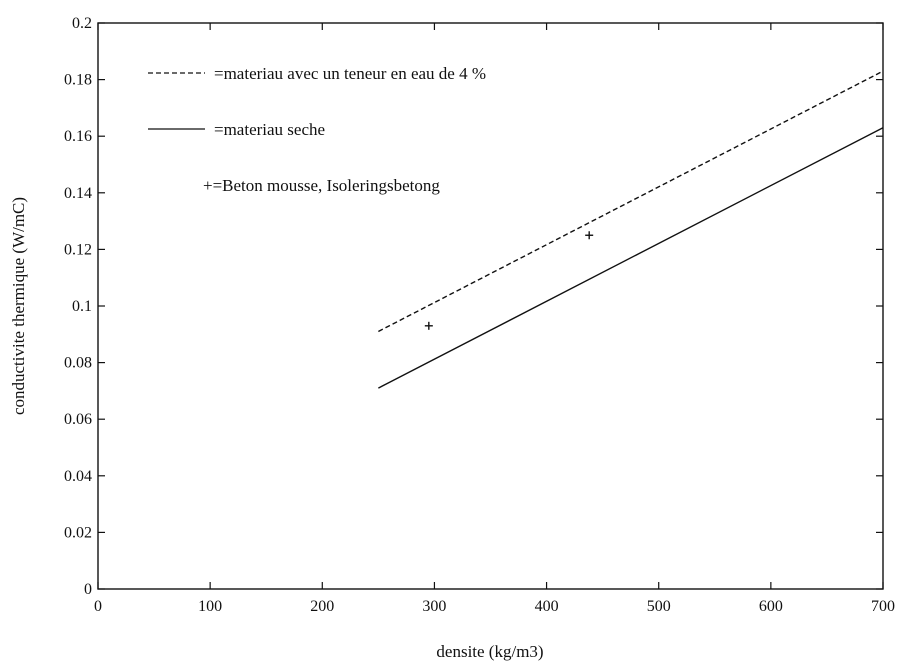  What do you see at coordinates (78, 419) in the screenshot?
I see `y-tick-label: 0.06` at bounding box center [78, 419].